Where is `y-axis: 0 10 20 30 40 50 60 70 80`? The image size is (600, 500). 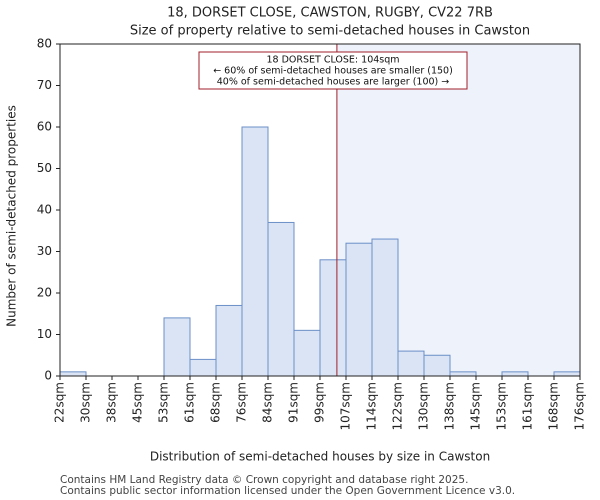 y-axis: 0 10 20 30 40 50 60 70 80 is located at coordinates (48, 210).